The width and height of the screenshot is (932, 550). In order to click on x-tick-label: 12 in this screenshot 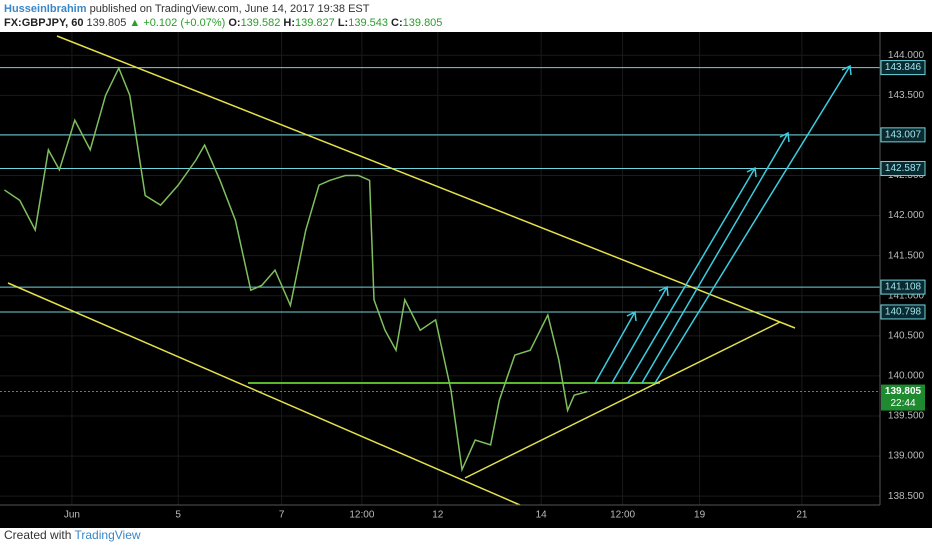, I will do `click(438, 515)`.